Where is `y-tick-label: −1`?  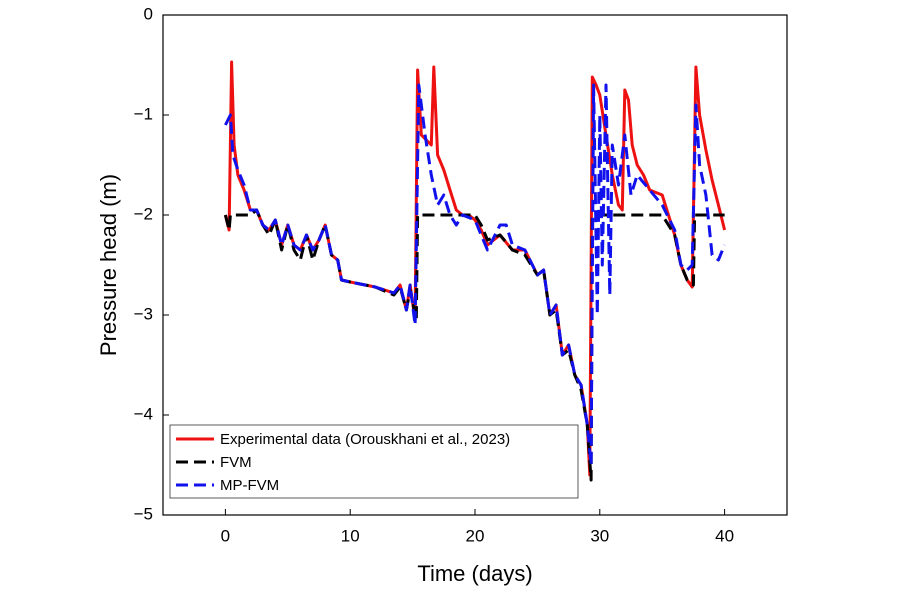 y-tick-label: −1 is located at coordinates (143, 113).